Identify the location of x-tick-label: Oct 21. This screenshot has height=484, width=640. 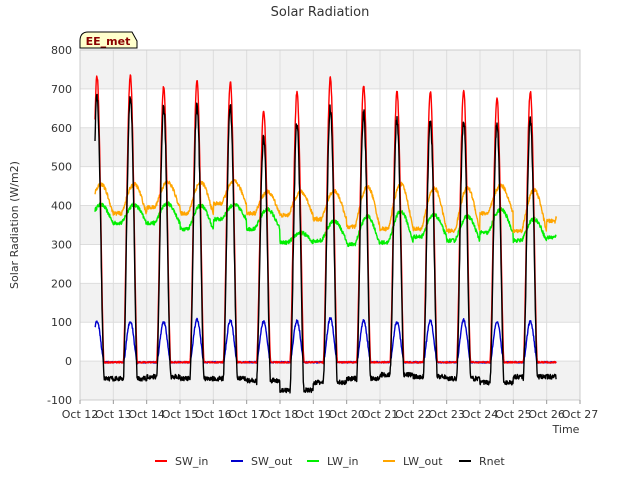
(380, 414).